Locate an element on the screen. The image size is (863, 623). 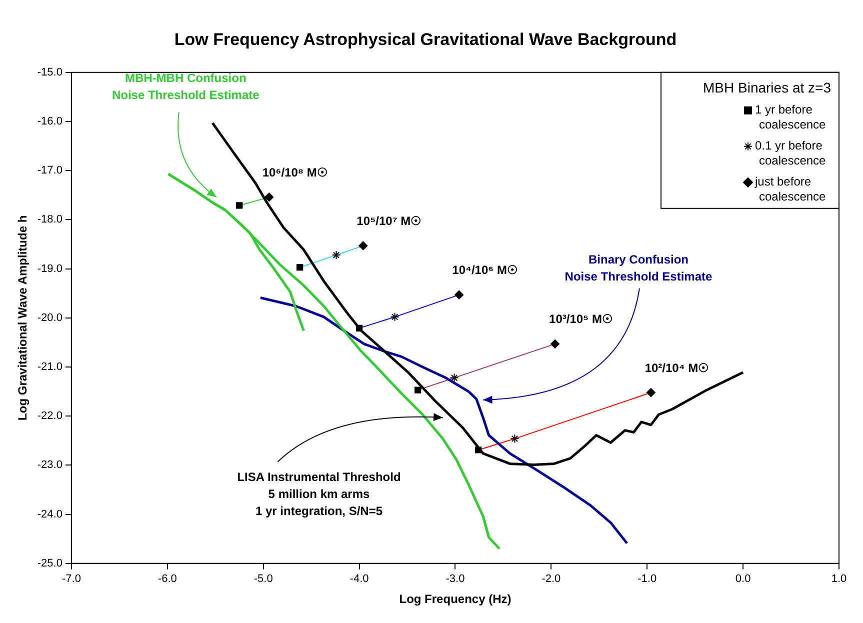
text: Binary Confusion Noise Threshold Estimate is located at coordinates (638, 268).